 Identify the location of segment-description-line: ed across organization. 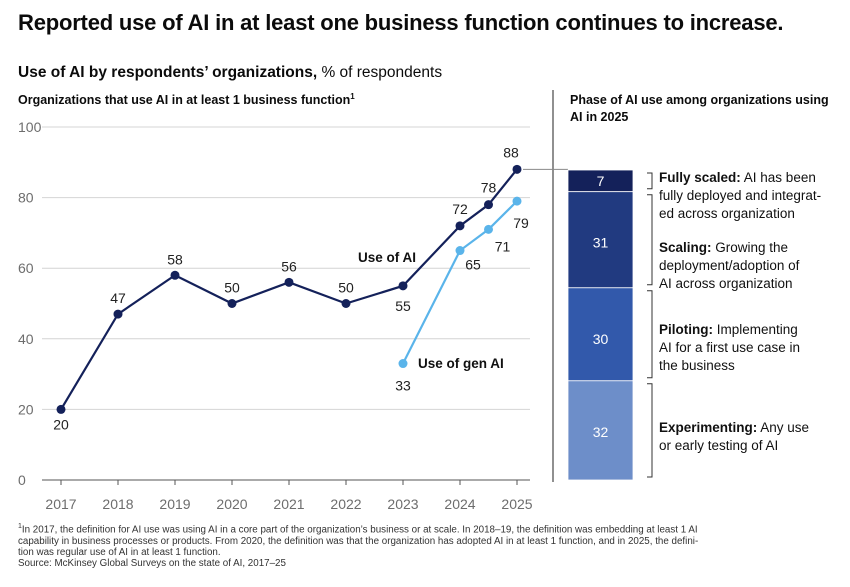
(727, 213).